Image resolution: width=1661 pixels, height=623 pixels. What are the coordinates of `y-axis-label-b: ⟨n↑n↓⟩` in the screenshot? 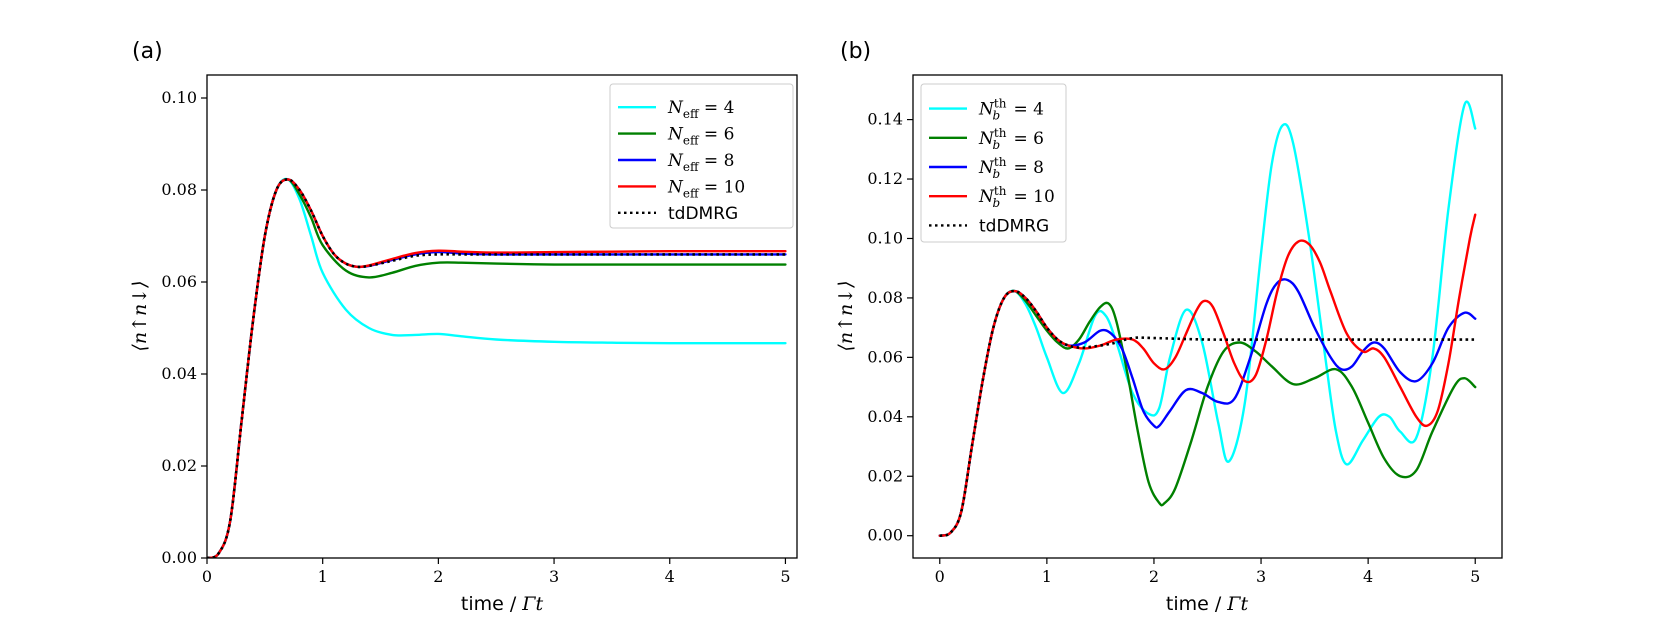 It's located at (846, 315).